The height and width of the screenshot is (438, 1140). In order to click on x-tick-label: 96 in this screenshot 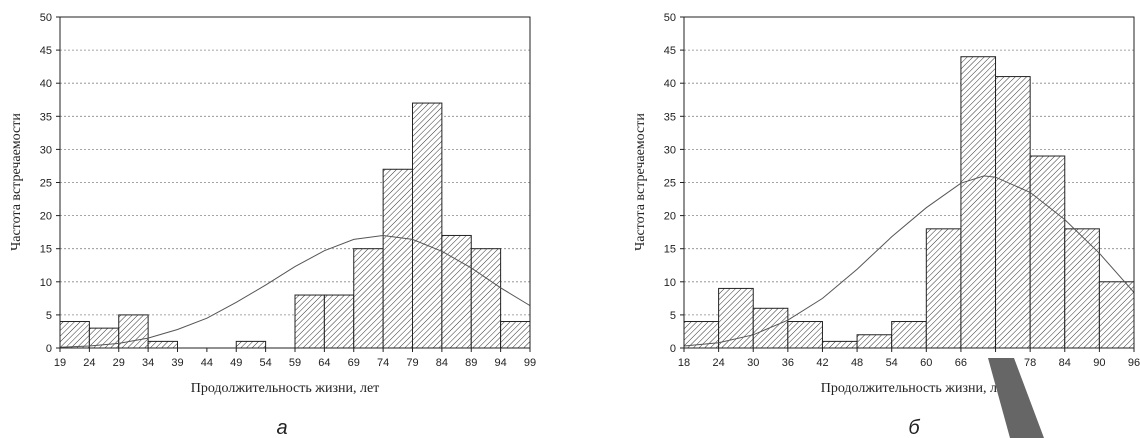, I will do `click(1134, 363)`.